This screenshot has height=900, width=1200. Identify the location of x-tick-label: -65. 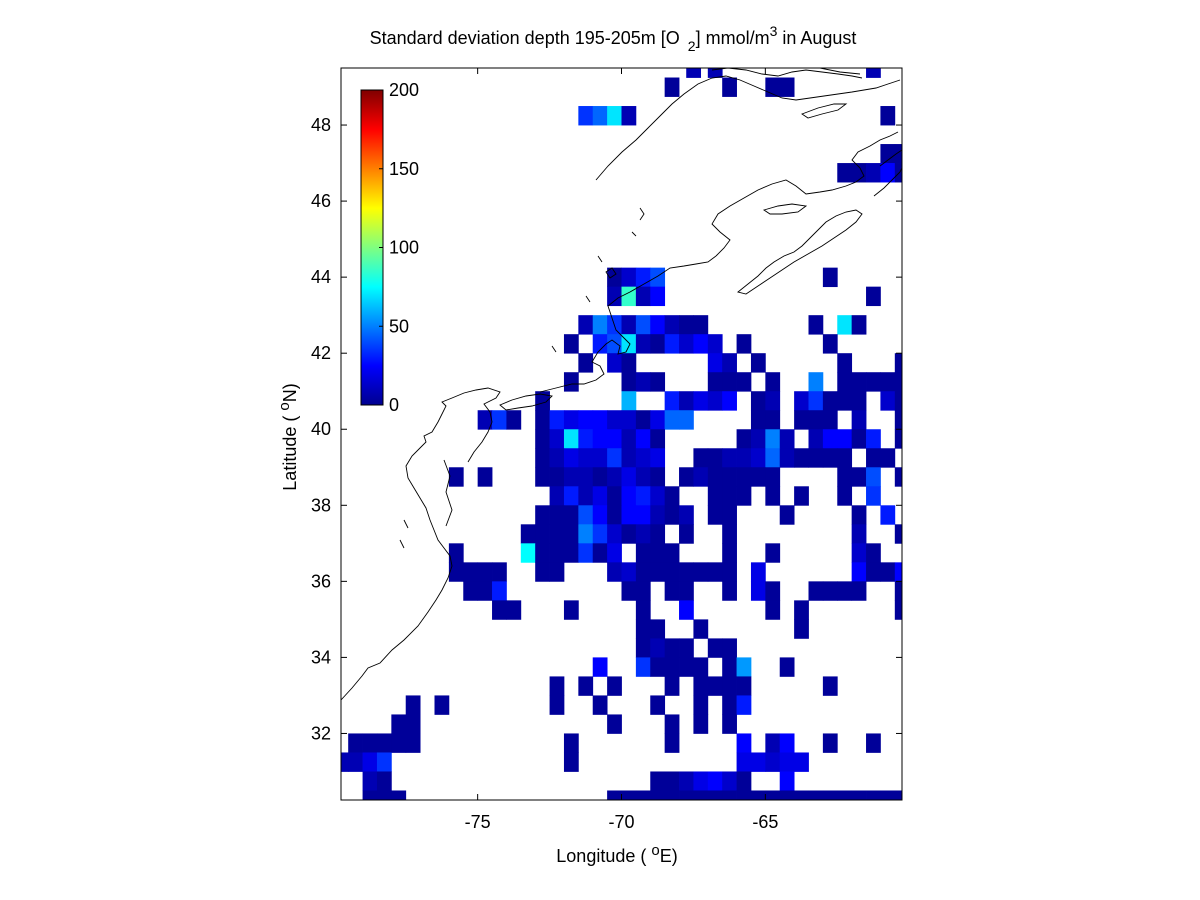
(765, 822).